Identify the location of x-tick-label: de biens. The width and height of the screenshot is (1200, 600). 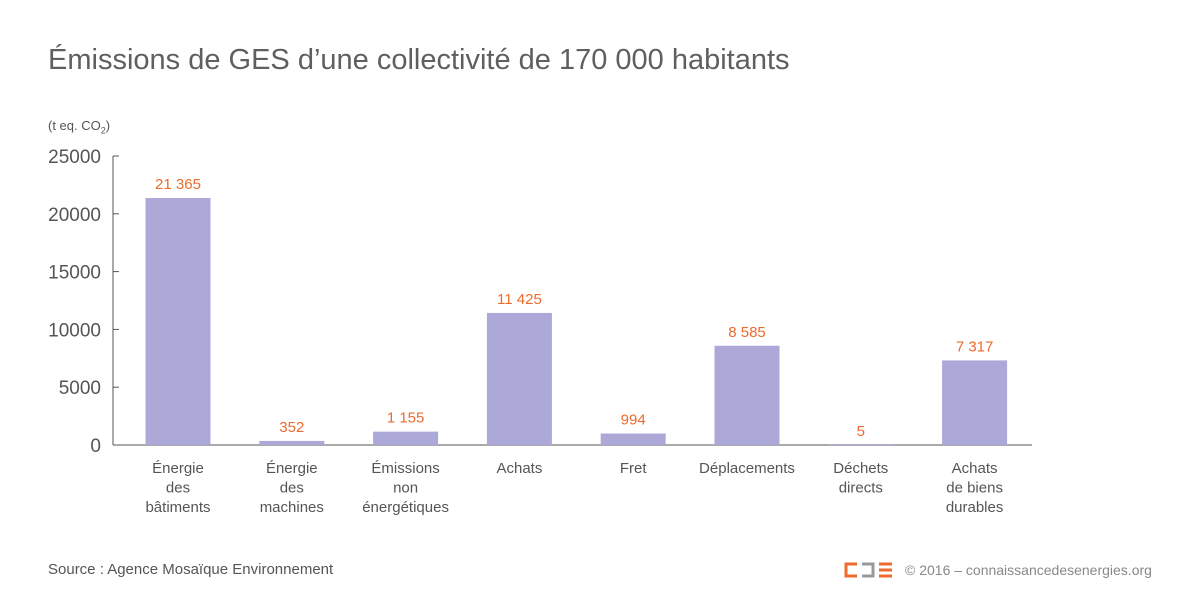
(974, 488).